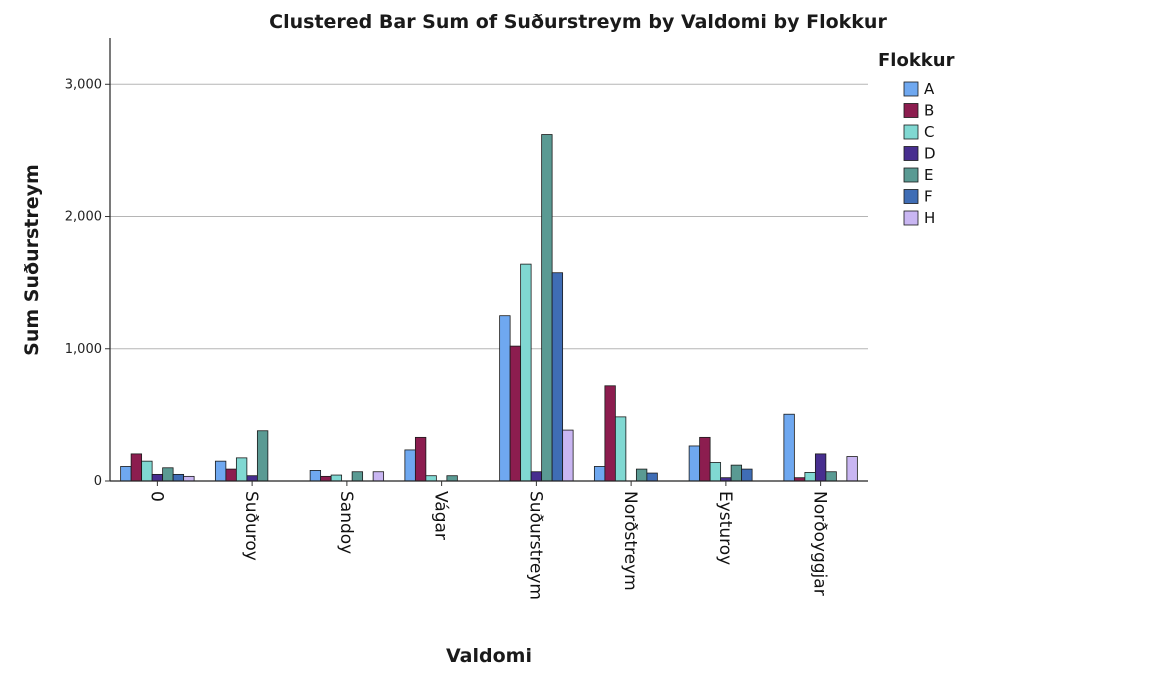 This screenshot has width=1155, height=685. I want to click on x-tick-label-6: Eysturoy, so click(725, 528).